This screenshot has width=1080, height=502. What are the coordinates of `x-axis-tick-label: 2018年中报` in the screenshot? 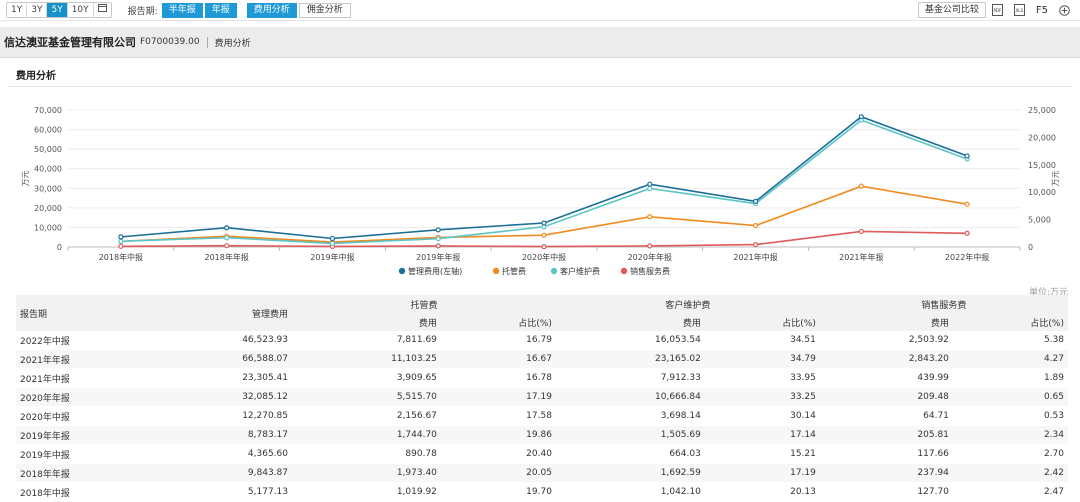 It's located at (121, 257).